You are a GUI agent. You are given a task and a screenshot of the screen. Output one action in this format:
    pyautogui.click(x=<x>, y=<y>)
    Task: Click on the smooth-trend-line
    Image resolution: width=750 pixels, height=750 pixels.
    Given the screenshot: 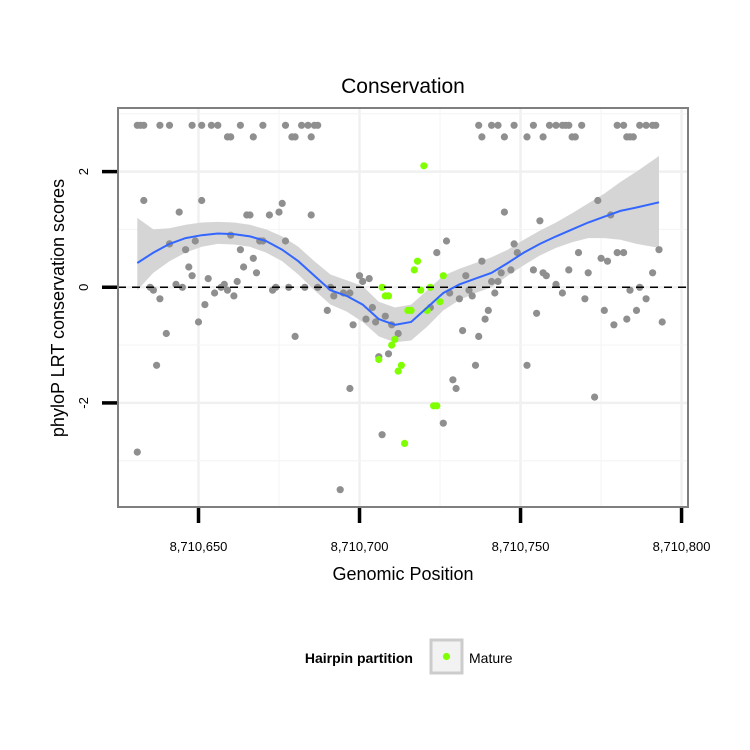 What is the action you would take?
    pyautogui.click(x=398, y=263)
    